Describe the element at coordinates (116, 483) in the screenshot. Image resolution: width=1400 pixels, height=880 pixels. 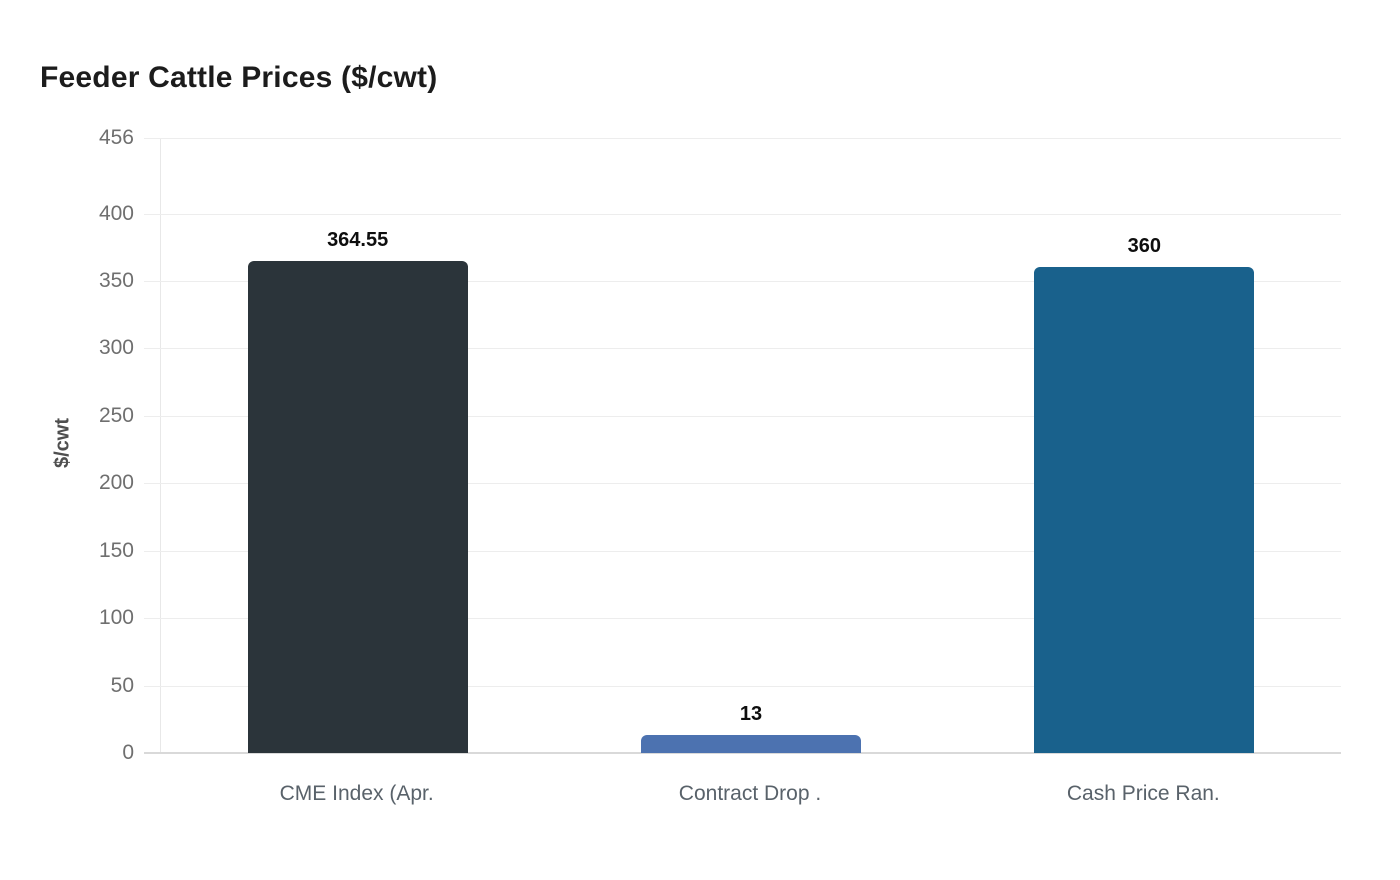
I see `y-tick-label: 200` at that location.